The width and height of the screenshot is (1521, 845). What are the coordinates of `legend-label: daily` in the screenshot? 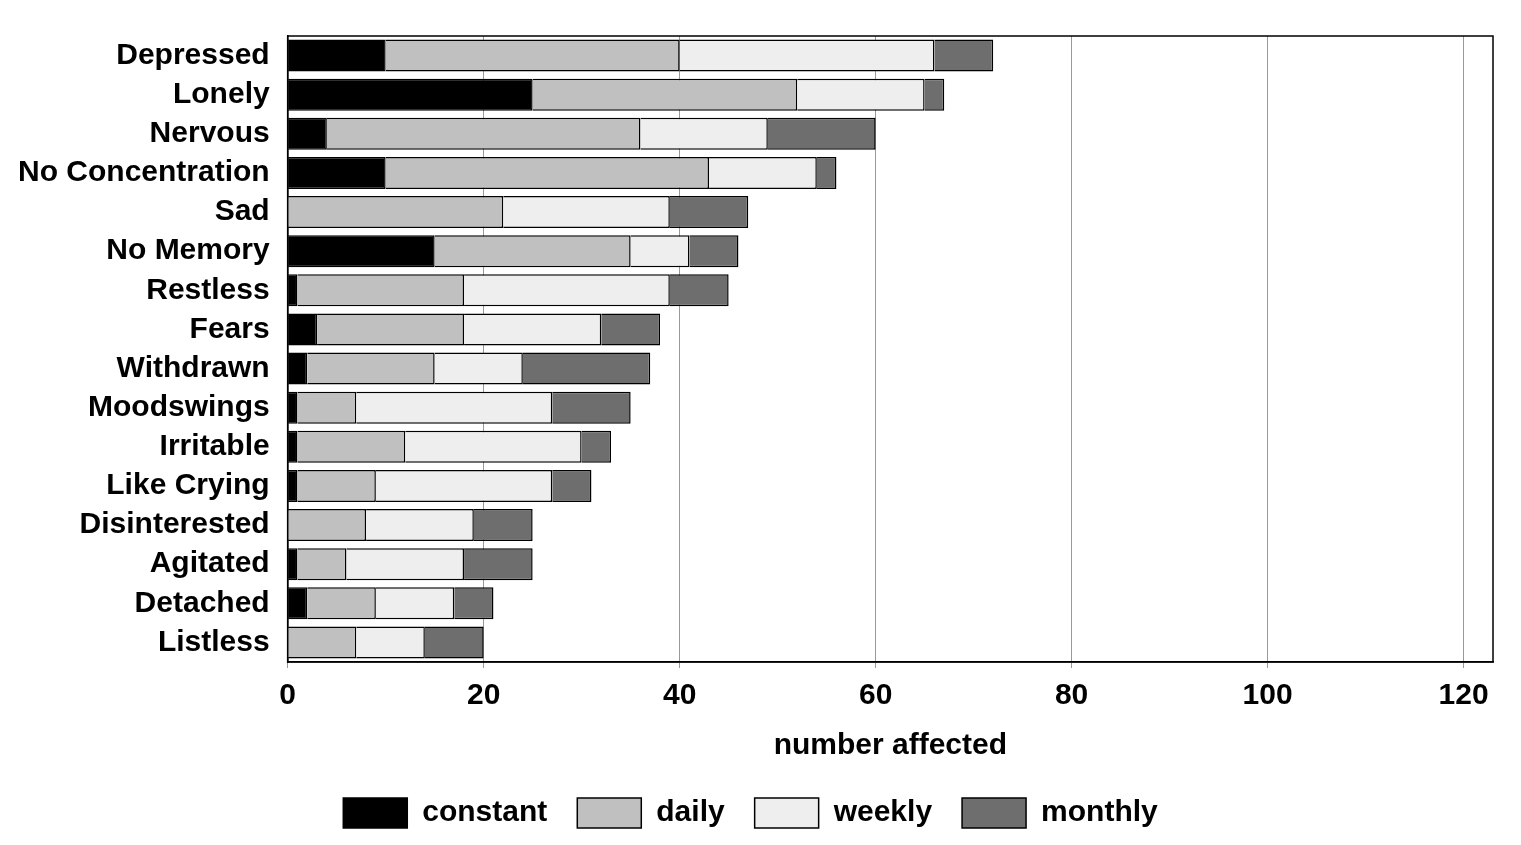 It's located at (690, 811).